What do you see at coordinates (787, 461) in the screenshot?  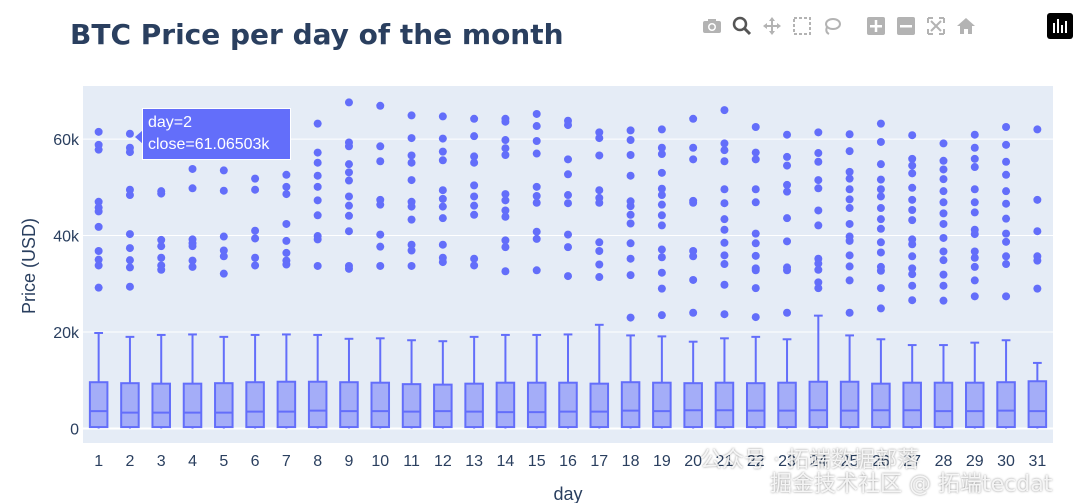 I see `x-tick-label: 23` at bounding box center [787, 461].